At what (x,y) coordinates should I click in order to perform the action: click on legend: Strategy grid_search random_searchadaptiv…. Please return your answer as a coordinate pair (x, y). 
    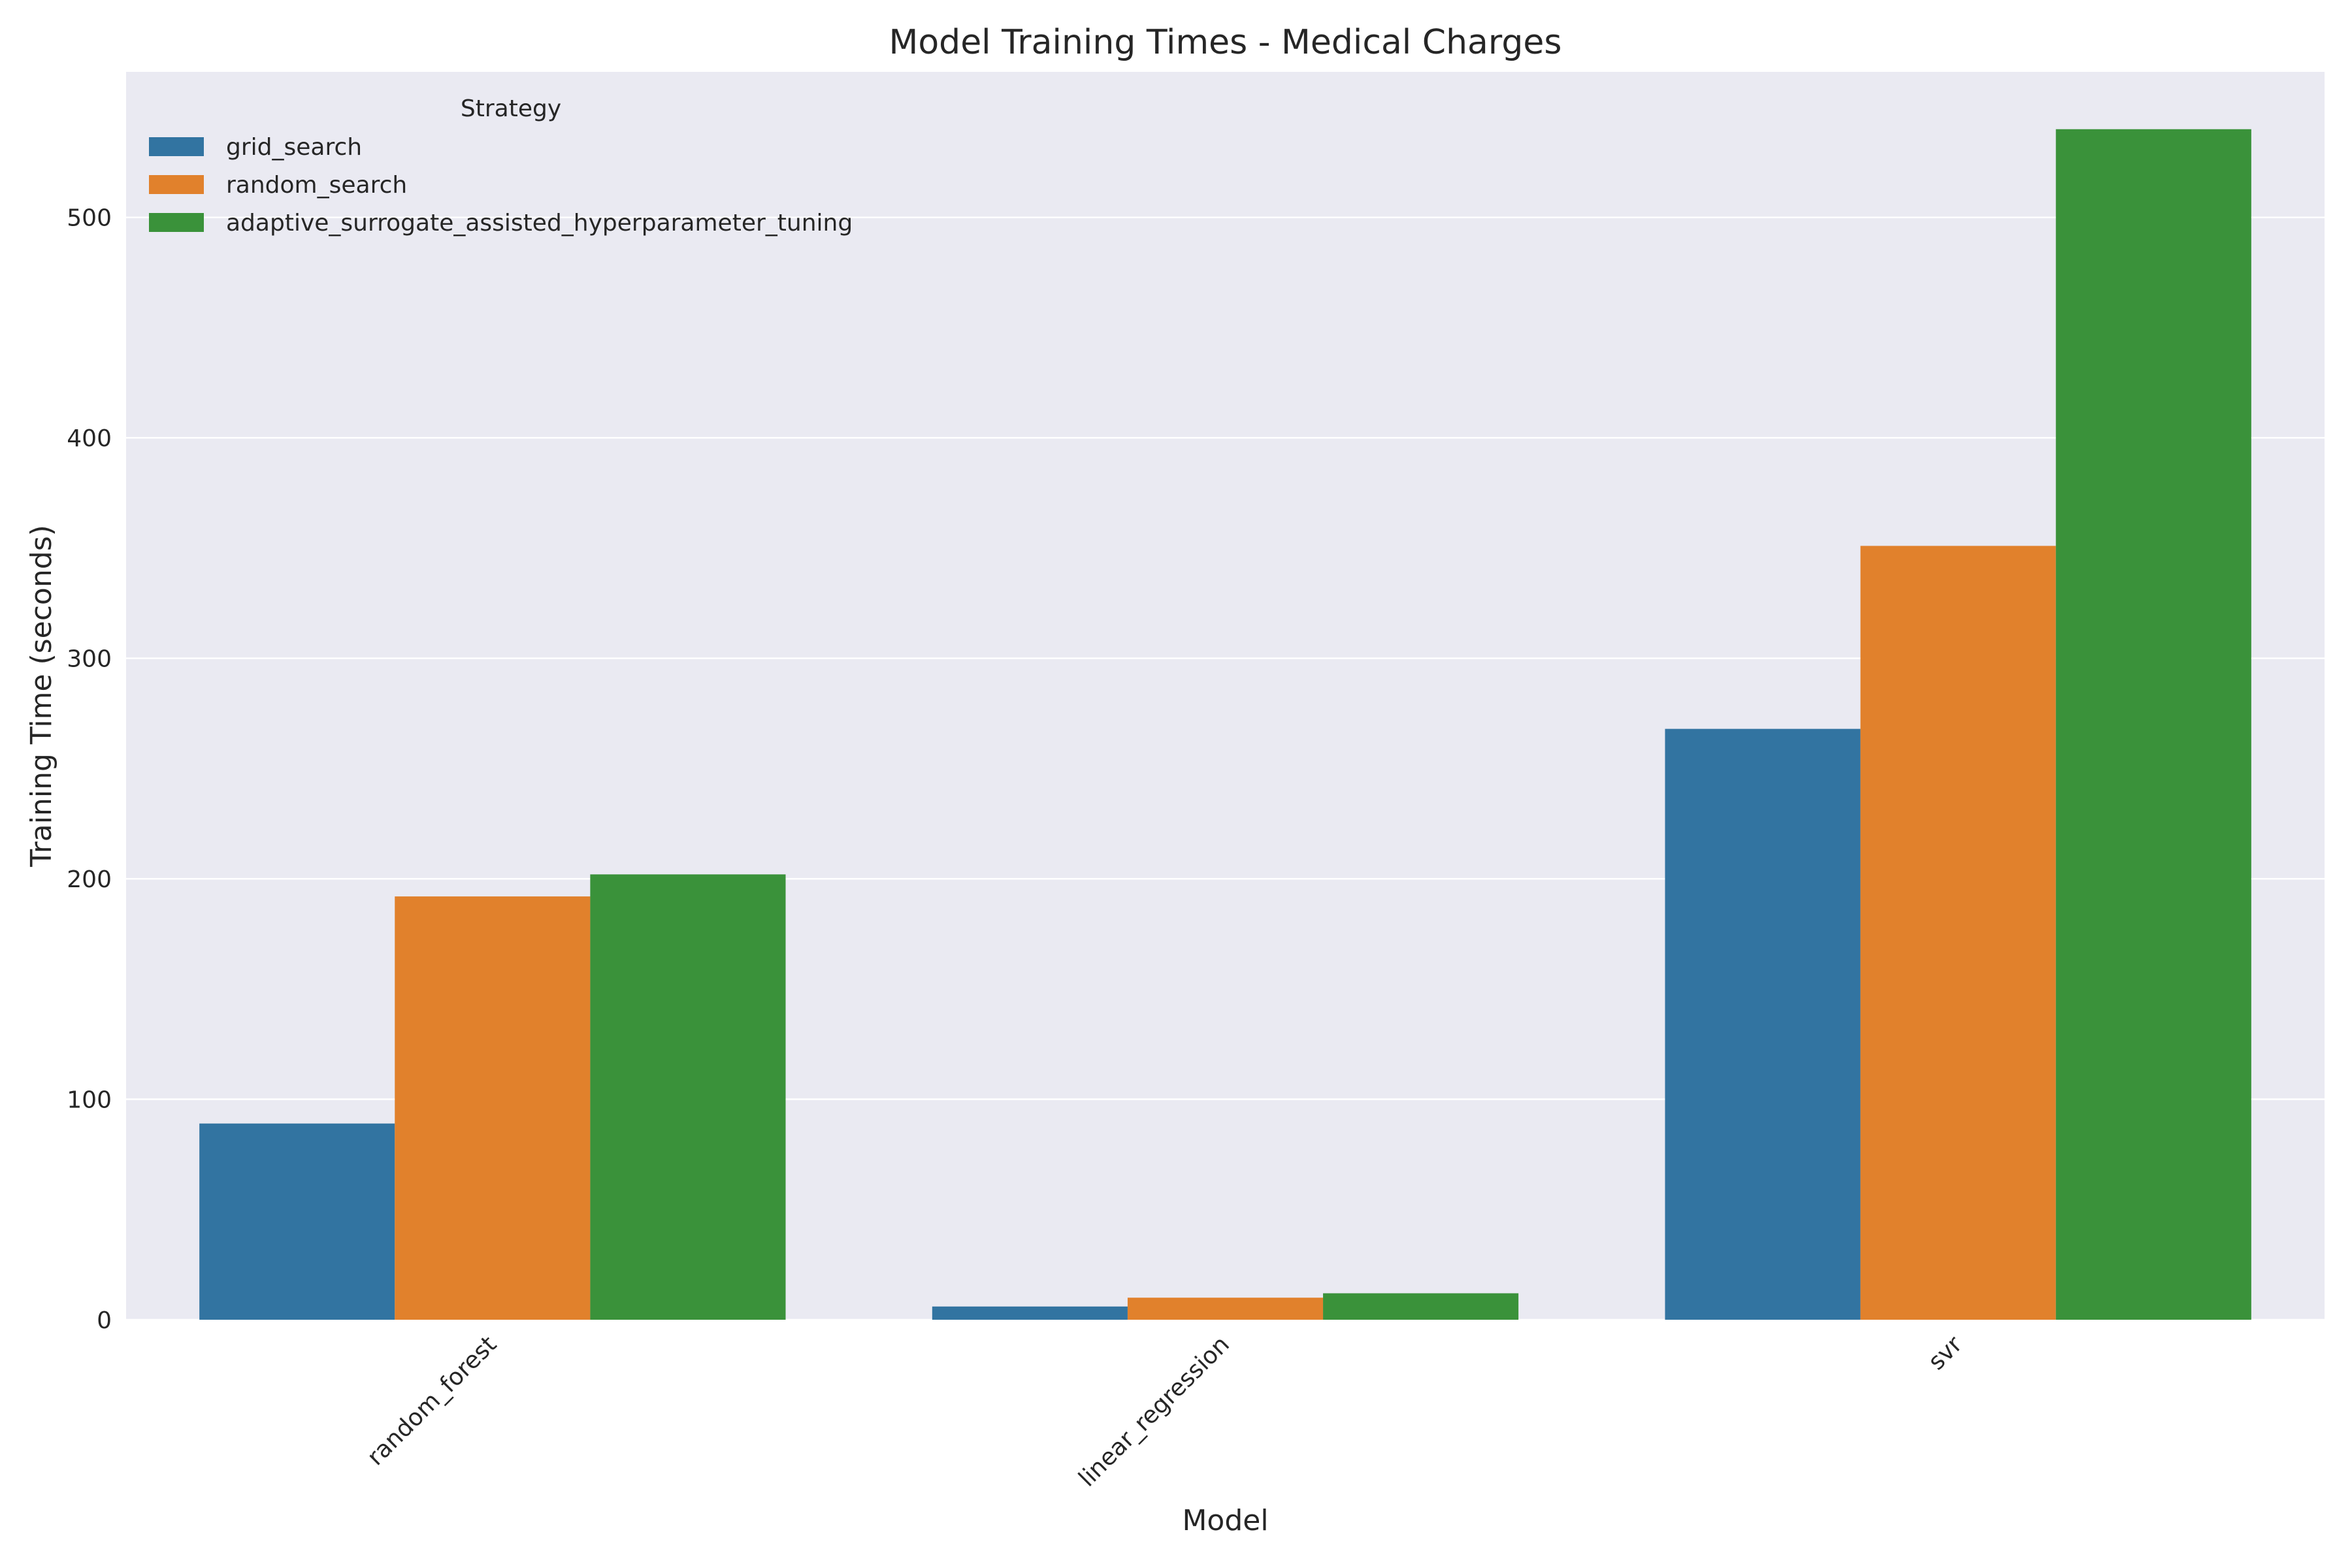
    Looking at the image, I should click on (501, 166).